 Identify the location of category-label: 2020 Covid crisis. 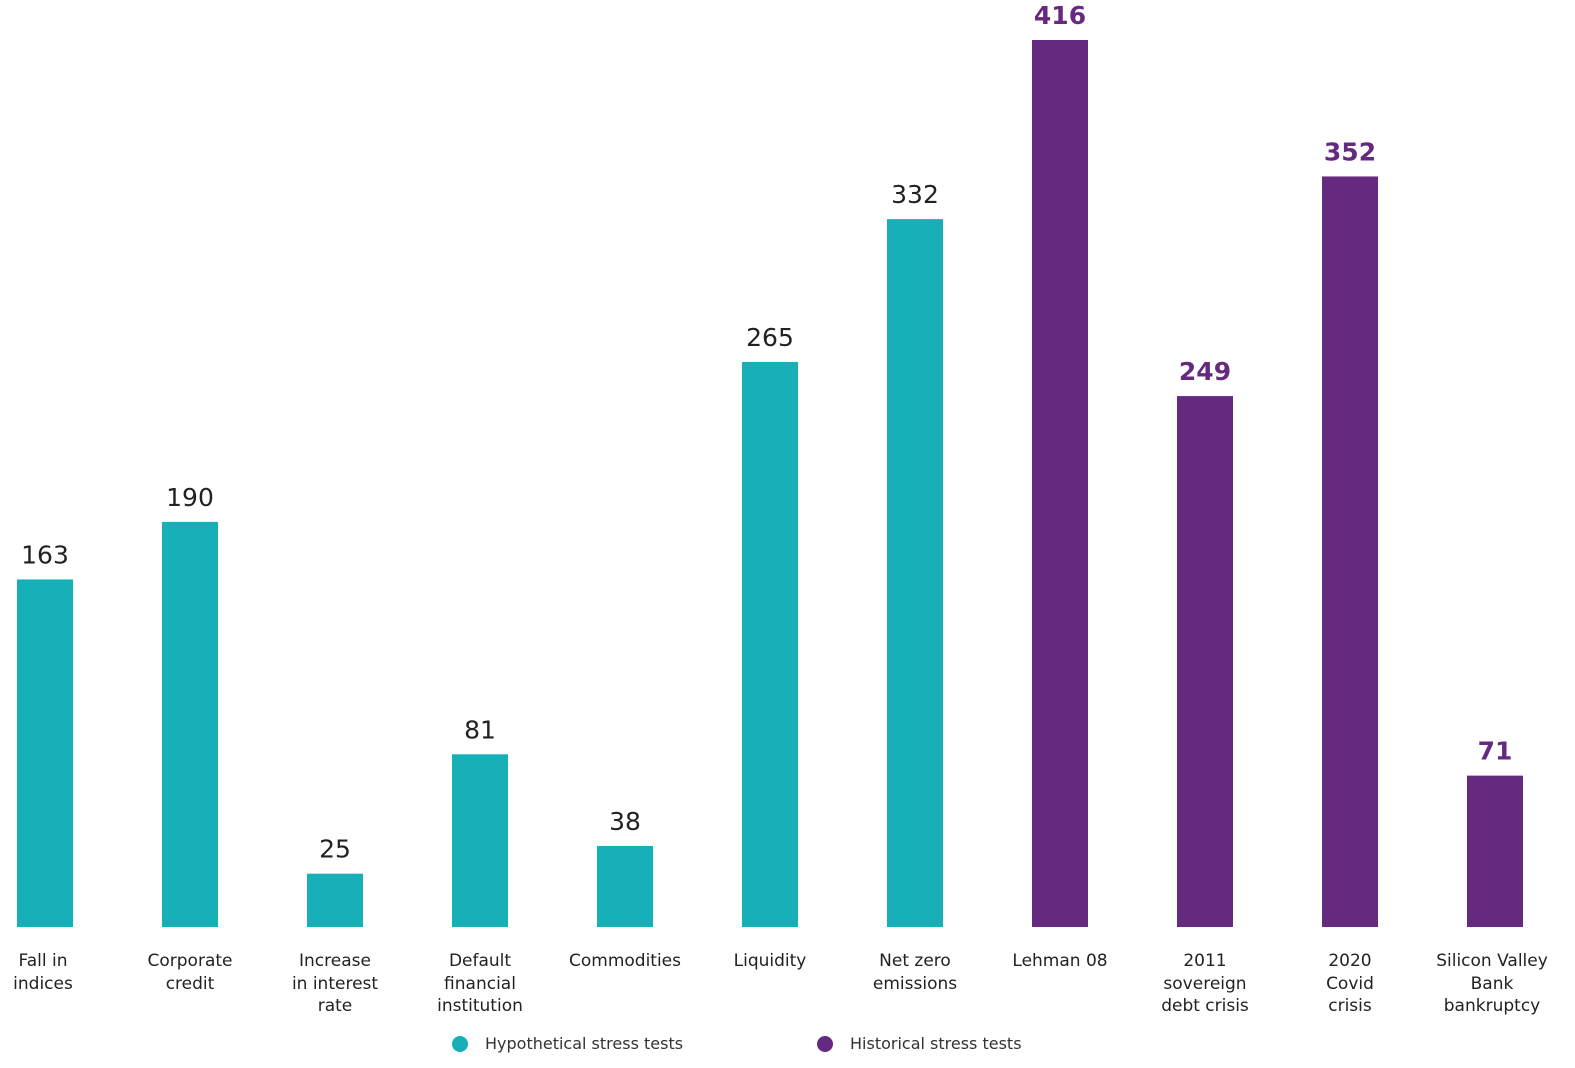
(1350, 983).